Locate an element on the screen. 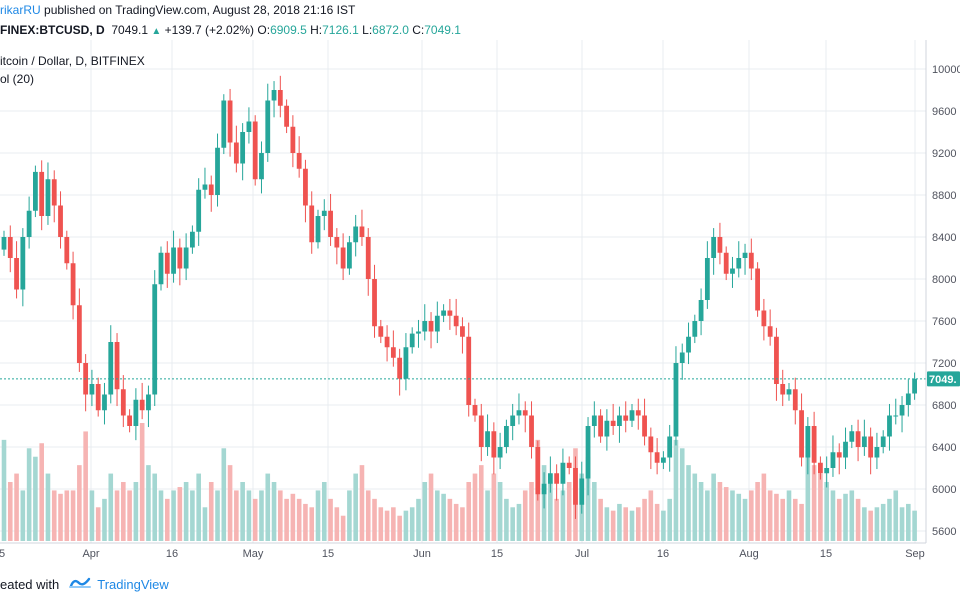 Image resolution: width=960 pixels, height=603 pixels. tradingview-logo-icon is located at coordinates (80, 585).